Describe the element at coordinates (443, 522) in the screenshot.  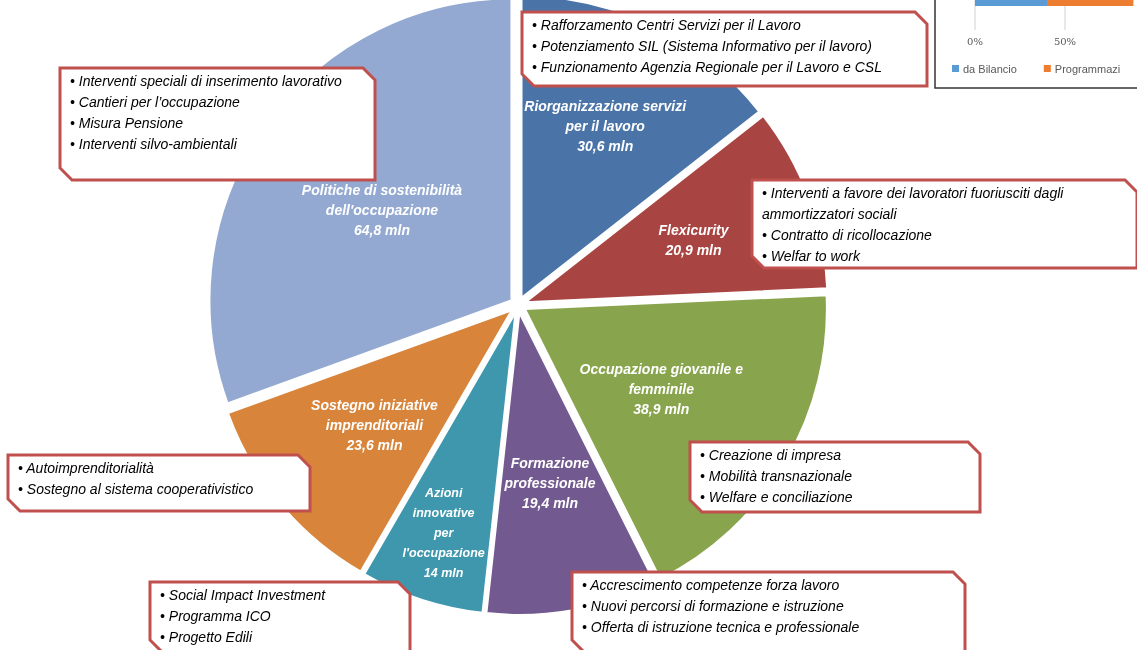
I see `slice-label: Azioni innovative per l'occupazione` at that location.